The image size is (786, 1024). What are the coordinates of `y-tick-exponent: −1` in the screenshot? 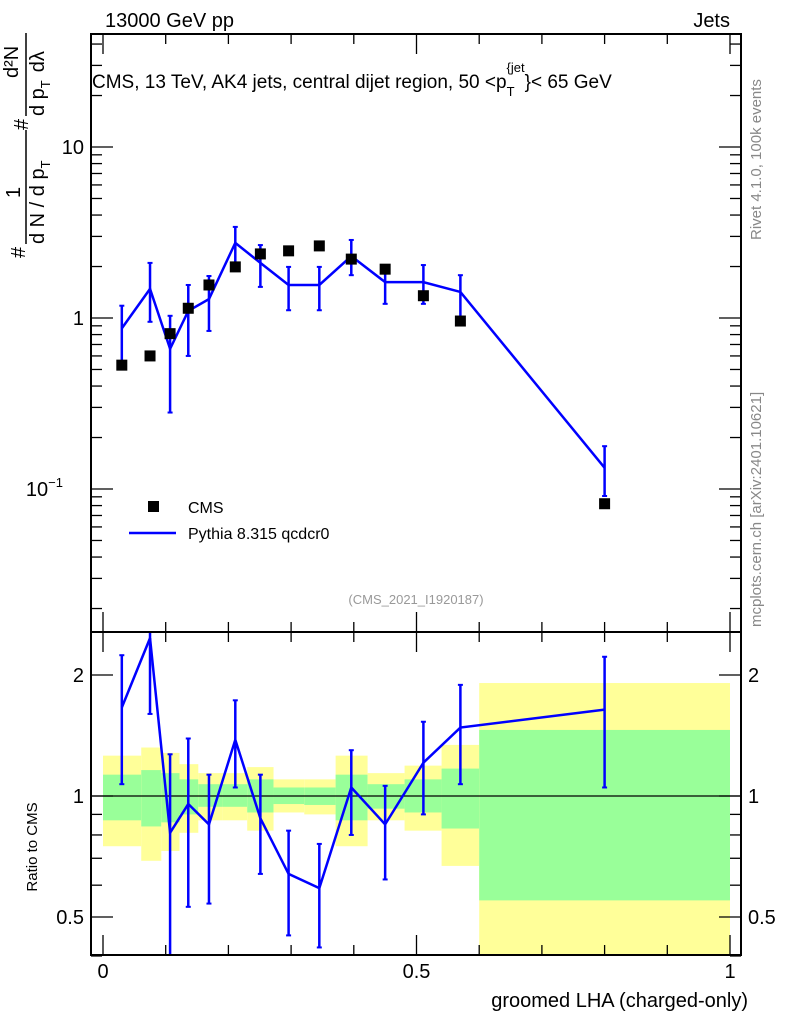 It's located at (55, 482).